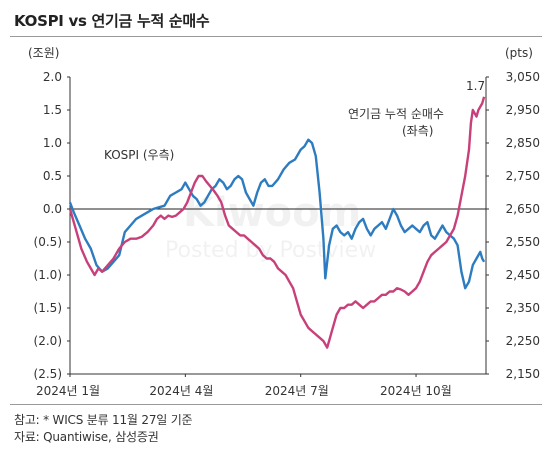 Image resolution: width=552 pixels, height=452 pixels. Describe the element at coordinates (52, 110) in the screenshot. I see `left-tick-label: 1.5` at that location.